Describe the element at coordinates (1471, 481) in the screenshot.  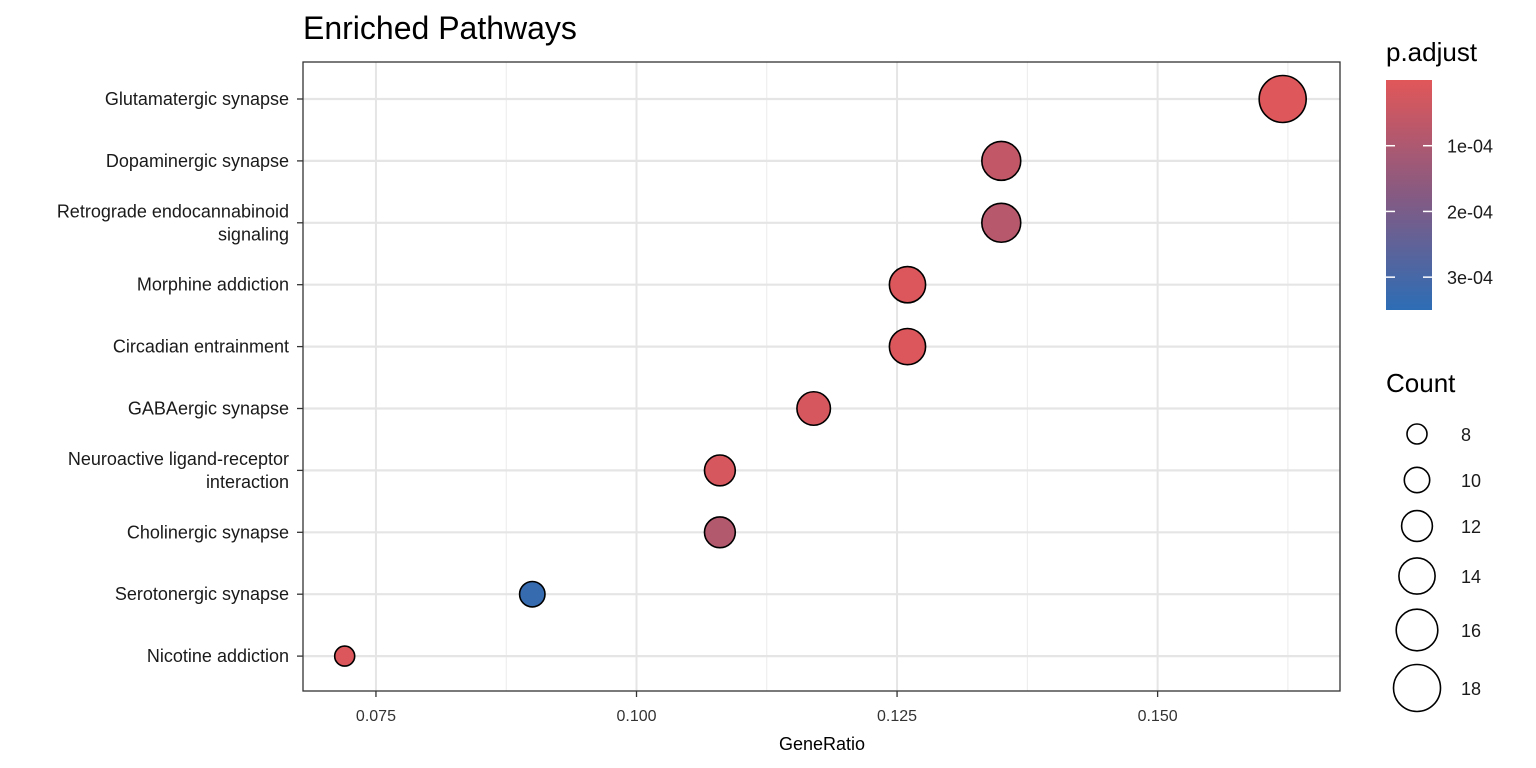
I see `size-legend-label: 10` at that location.